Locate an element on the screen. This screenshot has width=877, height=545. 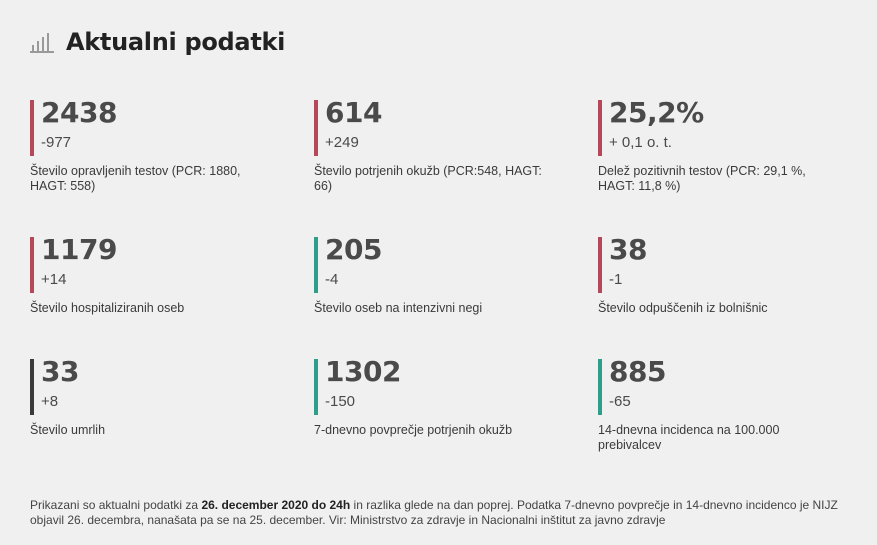
stat-value: 205 is located at coordinates (353, 249).